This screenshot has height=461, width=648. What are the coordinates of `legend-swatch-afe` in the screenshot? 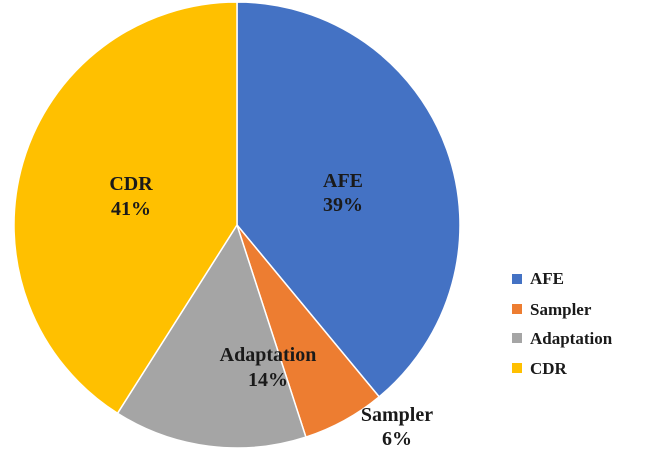 It's located at (517, 279).